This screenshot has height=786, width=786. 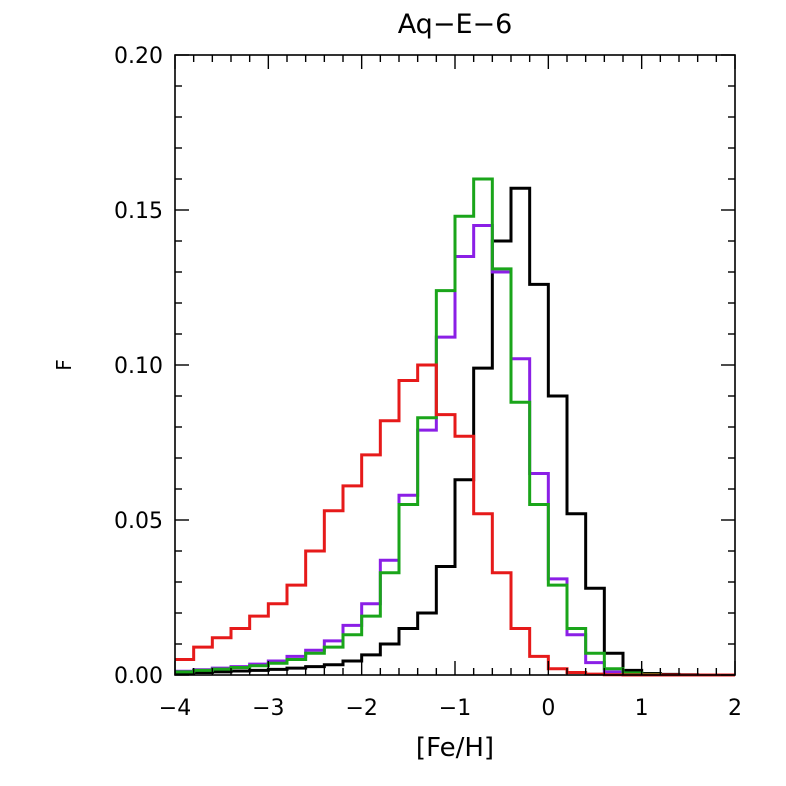 What do you see at coordinates (455, 708) in the screenshot?
I see `x-tick-label: −1` at bounding box center [455, 708].